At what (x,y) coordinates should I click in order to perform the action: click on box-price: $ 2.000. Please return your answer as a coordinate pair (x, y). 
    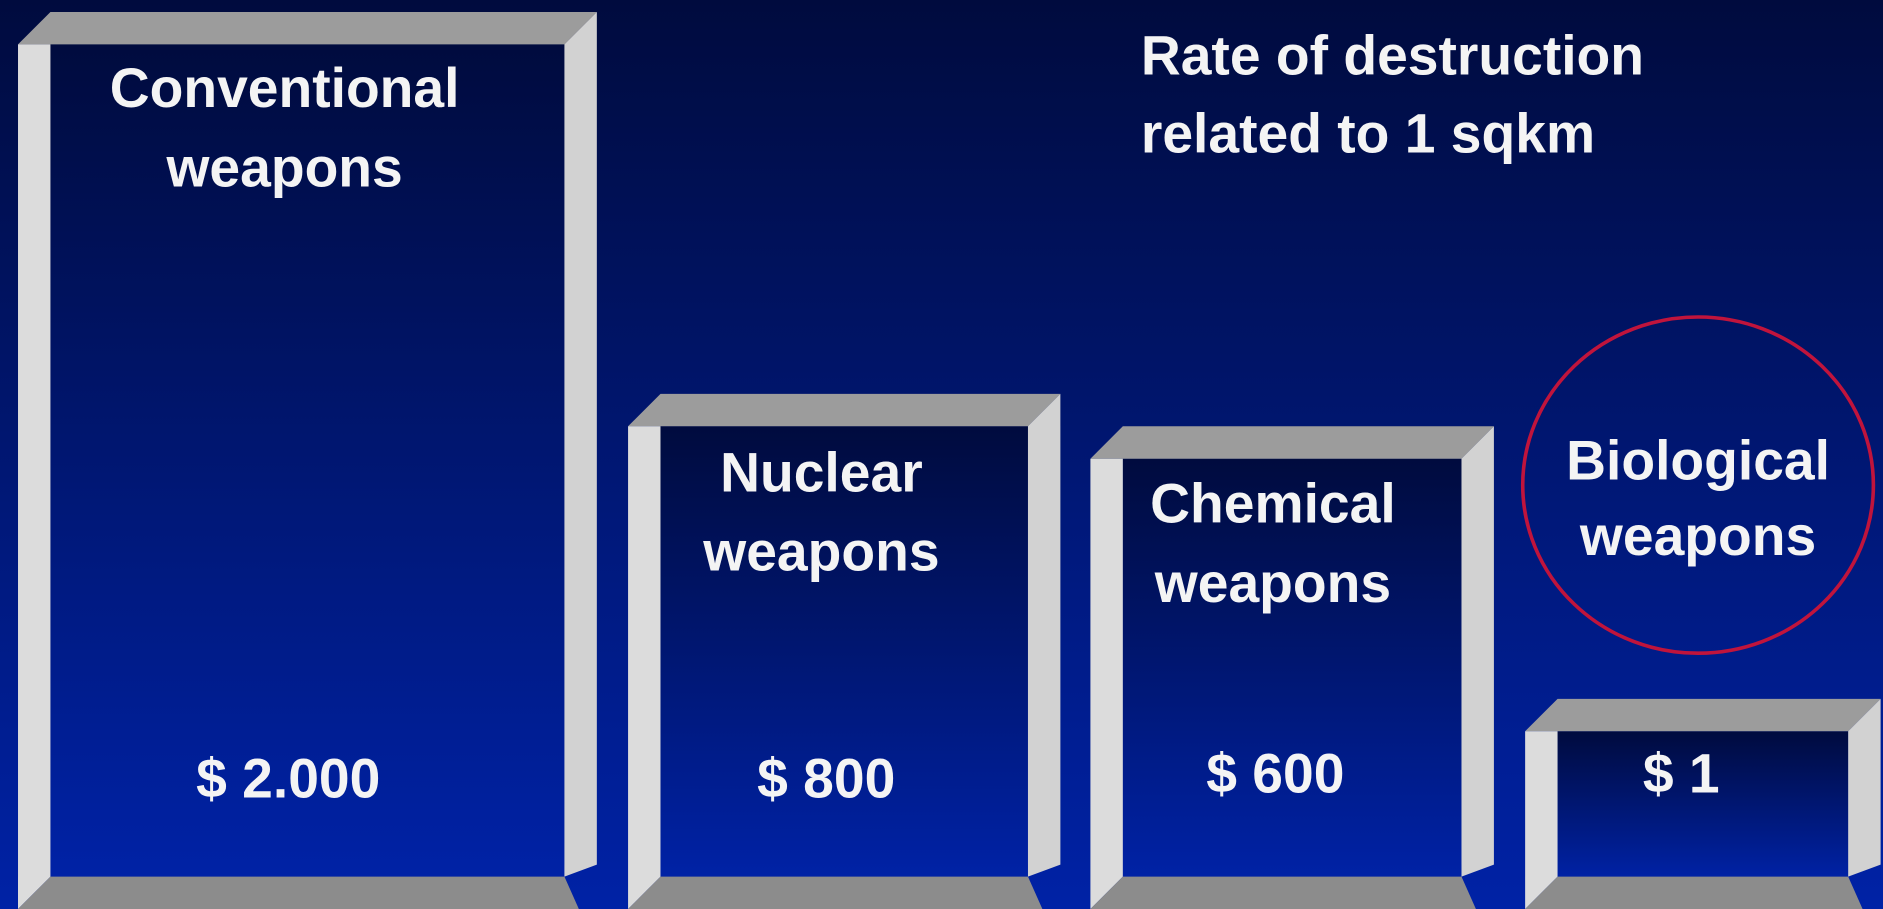
    Looking at the image, I should click on (288, 779).